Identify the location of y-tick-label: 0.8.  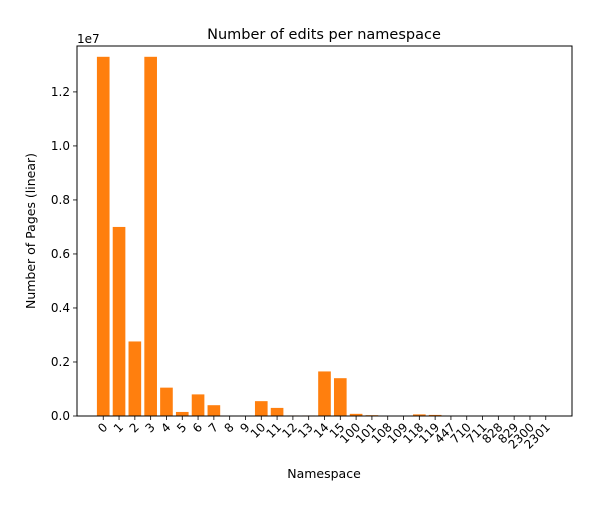
(60, 200).